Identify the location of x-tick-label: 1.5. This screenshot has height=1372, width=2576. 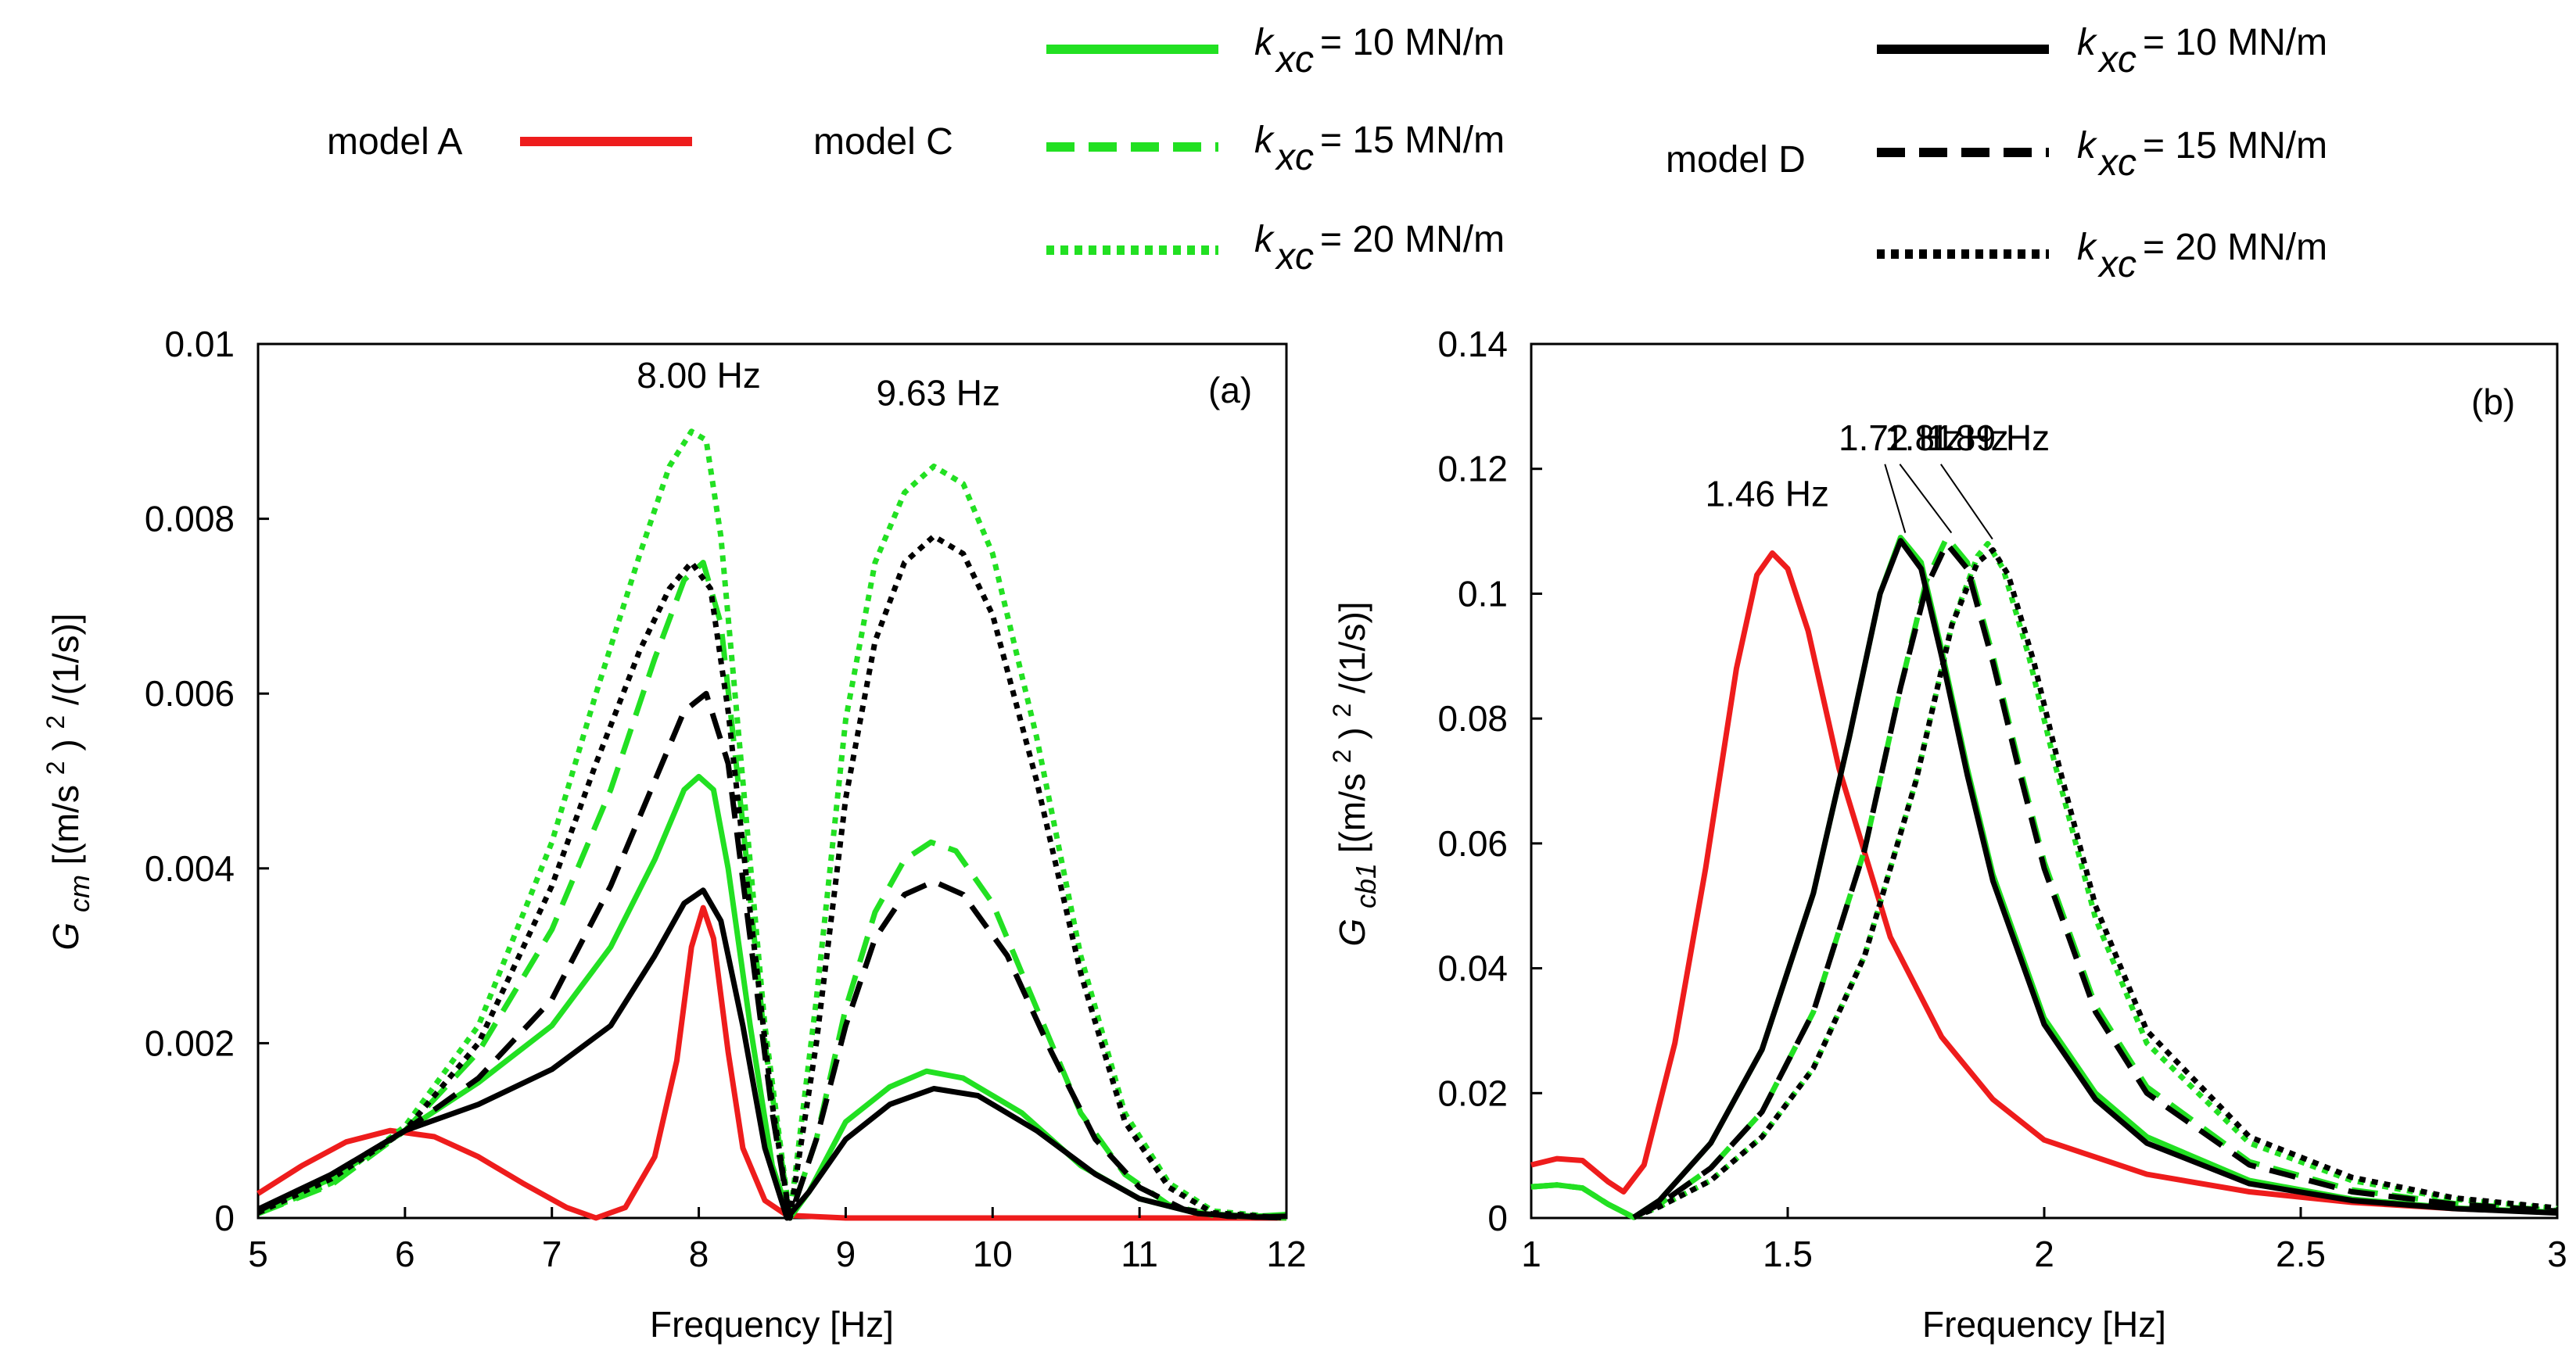
(1788, 1254).